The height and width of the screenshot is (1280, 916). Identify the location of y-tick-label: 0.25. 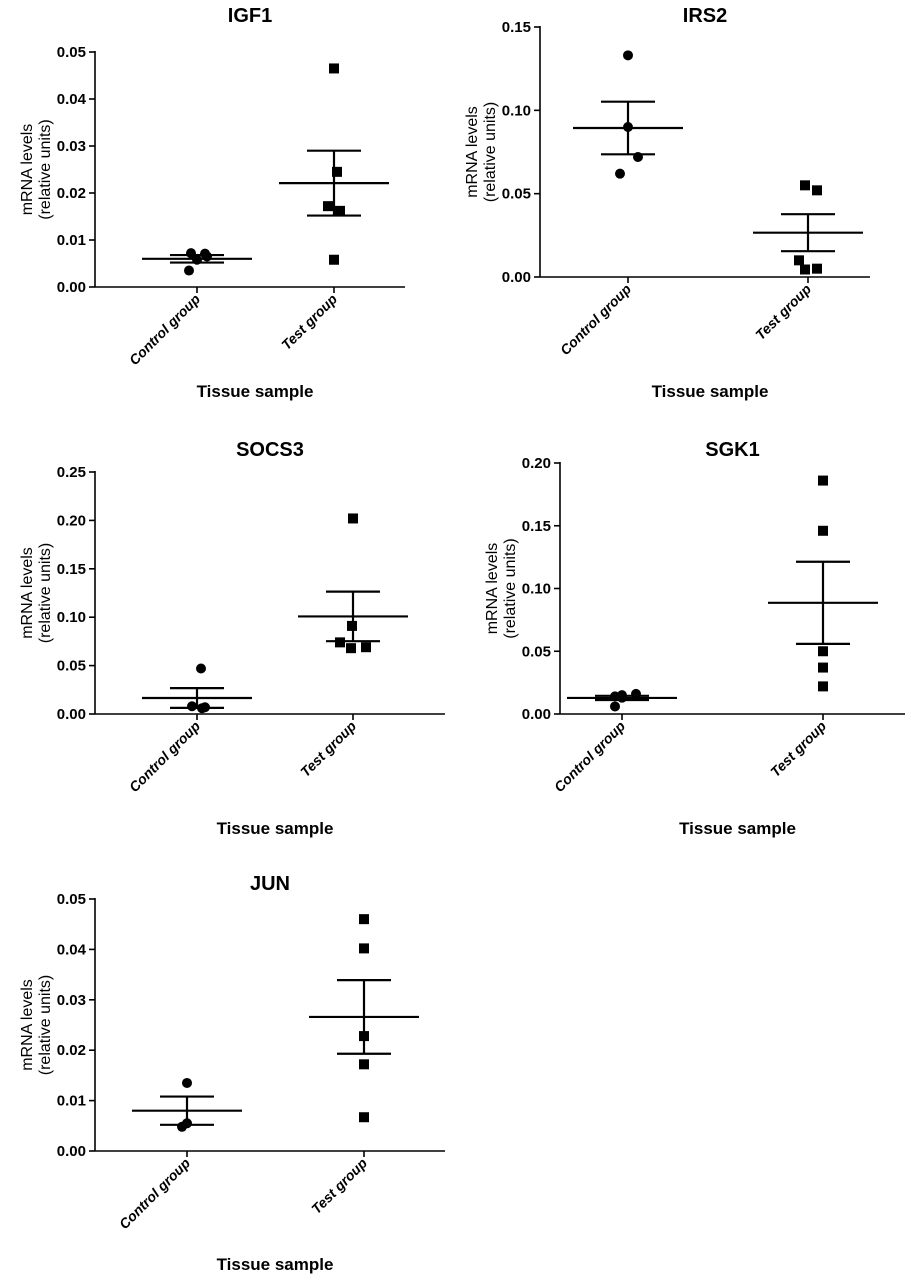
(71, 472).